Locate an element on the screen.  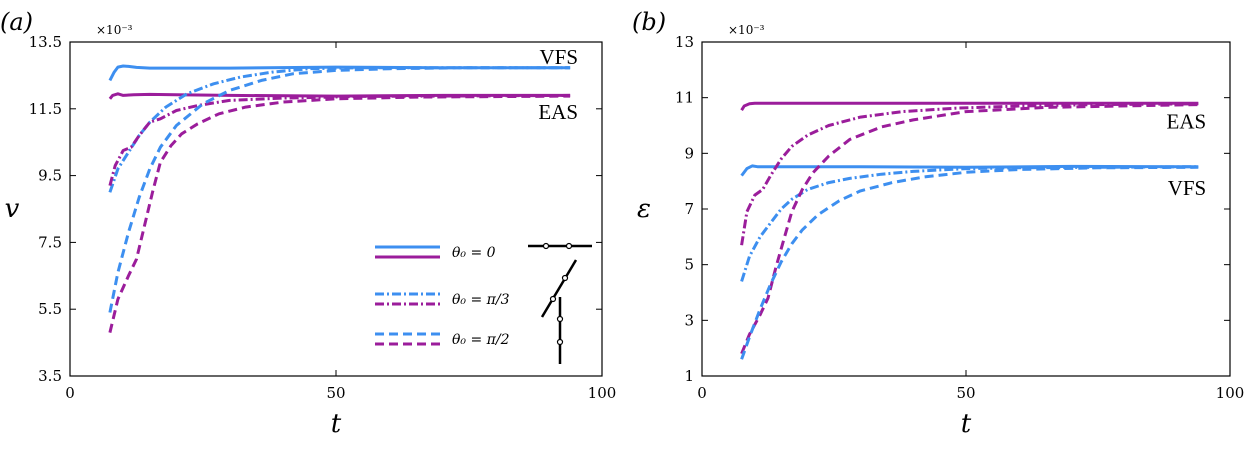
chart-a-series-eas-dashdot-line is located at coordinates (339, 139).